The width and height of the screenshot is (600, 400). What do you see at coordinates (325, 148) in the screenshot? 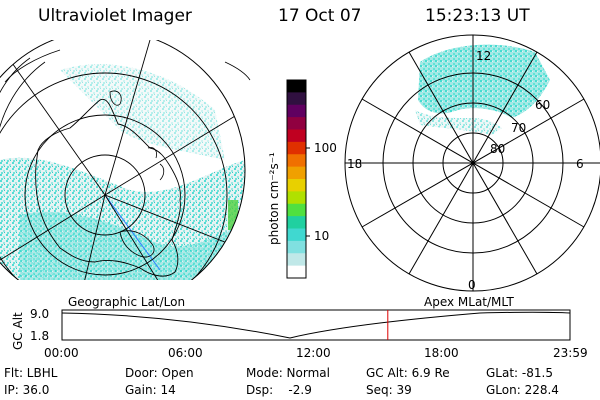
I see `colorbar-tick-100: 100` at bounding box center [325, 148].